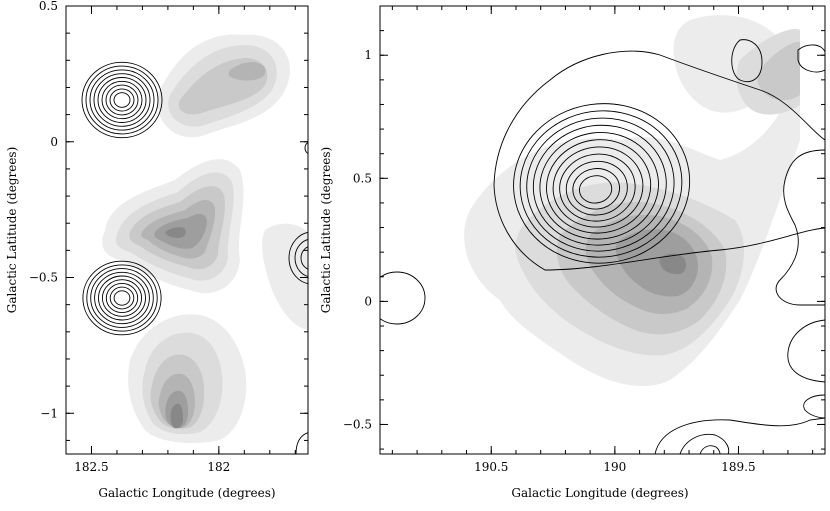  I want to click on left-upper-contour, so click(122, 100).